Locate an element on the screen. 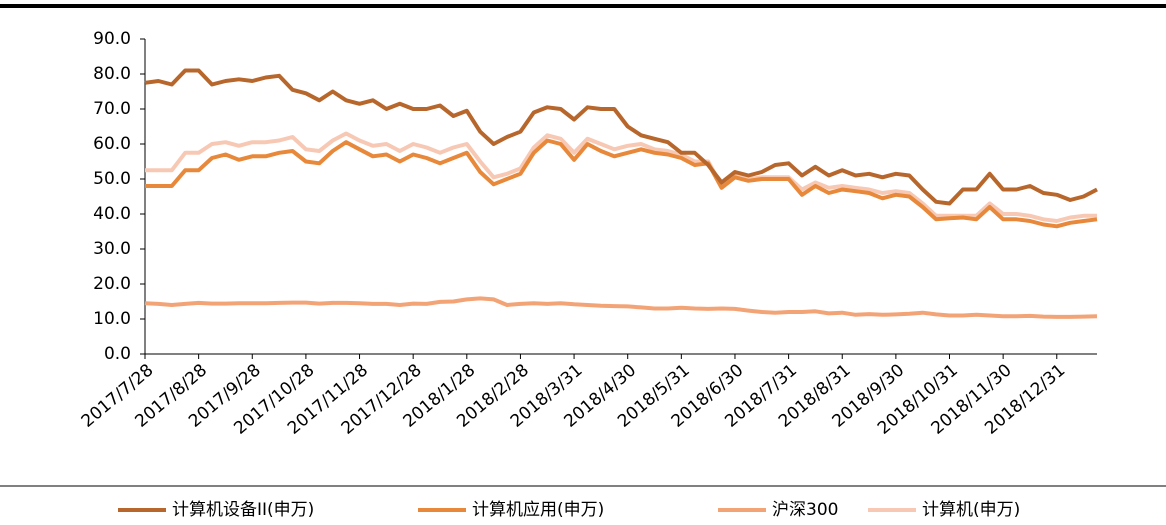 This screenshot has height=525, width=1166. y-tick-label: 90.0 is located at coordinates (112, 39).